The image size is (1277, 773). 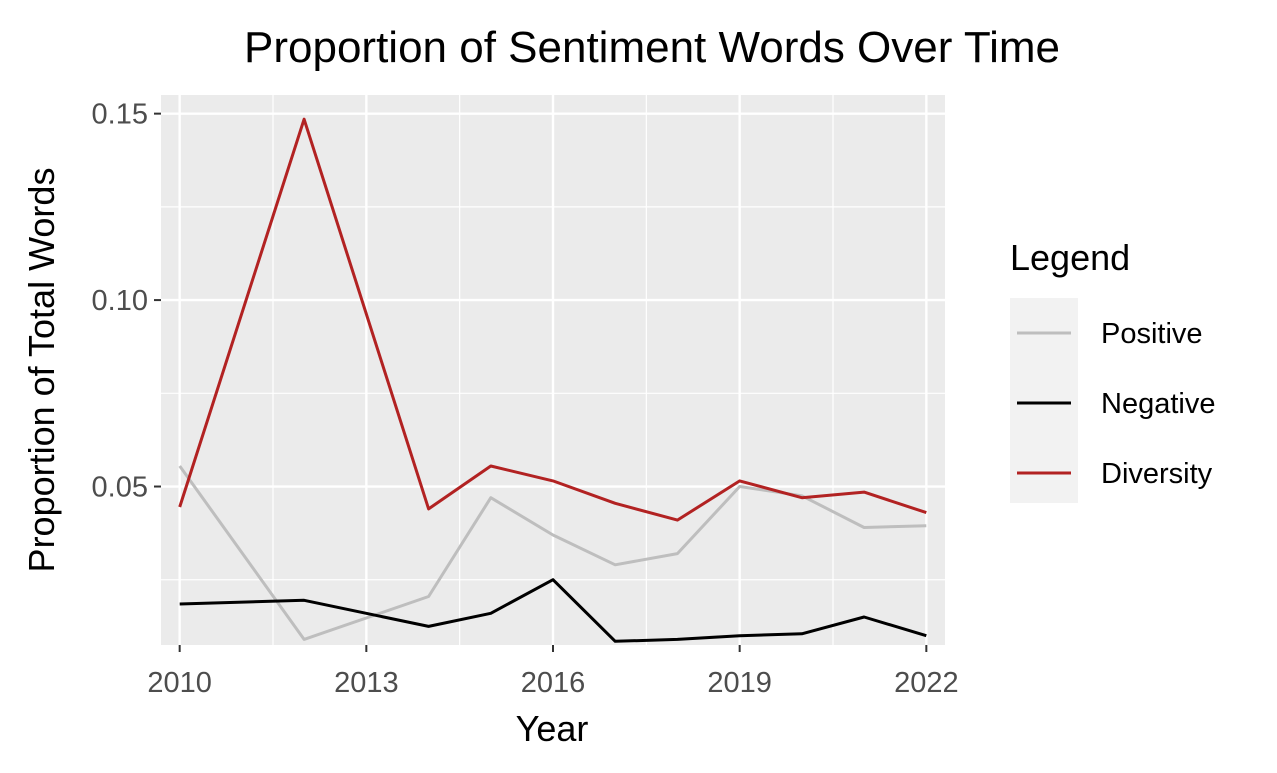 What do you see at coordinates (552, 553) in the screenshot?
I see `series-line-positive` at bounding box center [552, 553].